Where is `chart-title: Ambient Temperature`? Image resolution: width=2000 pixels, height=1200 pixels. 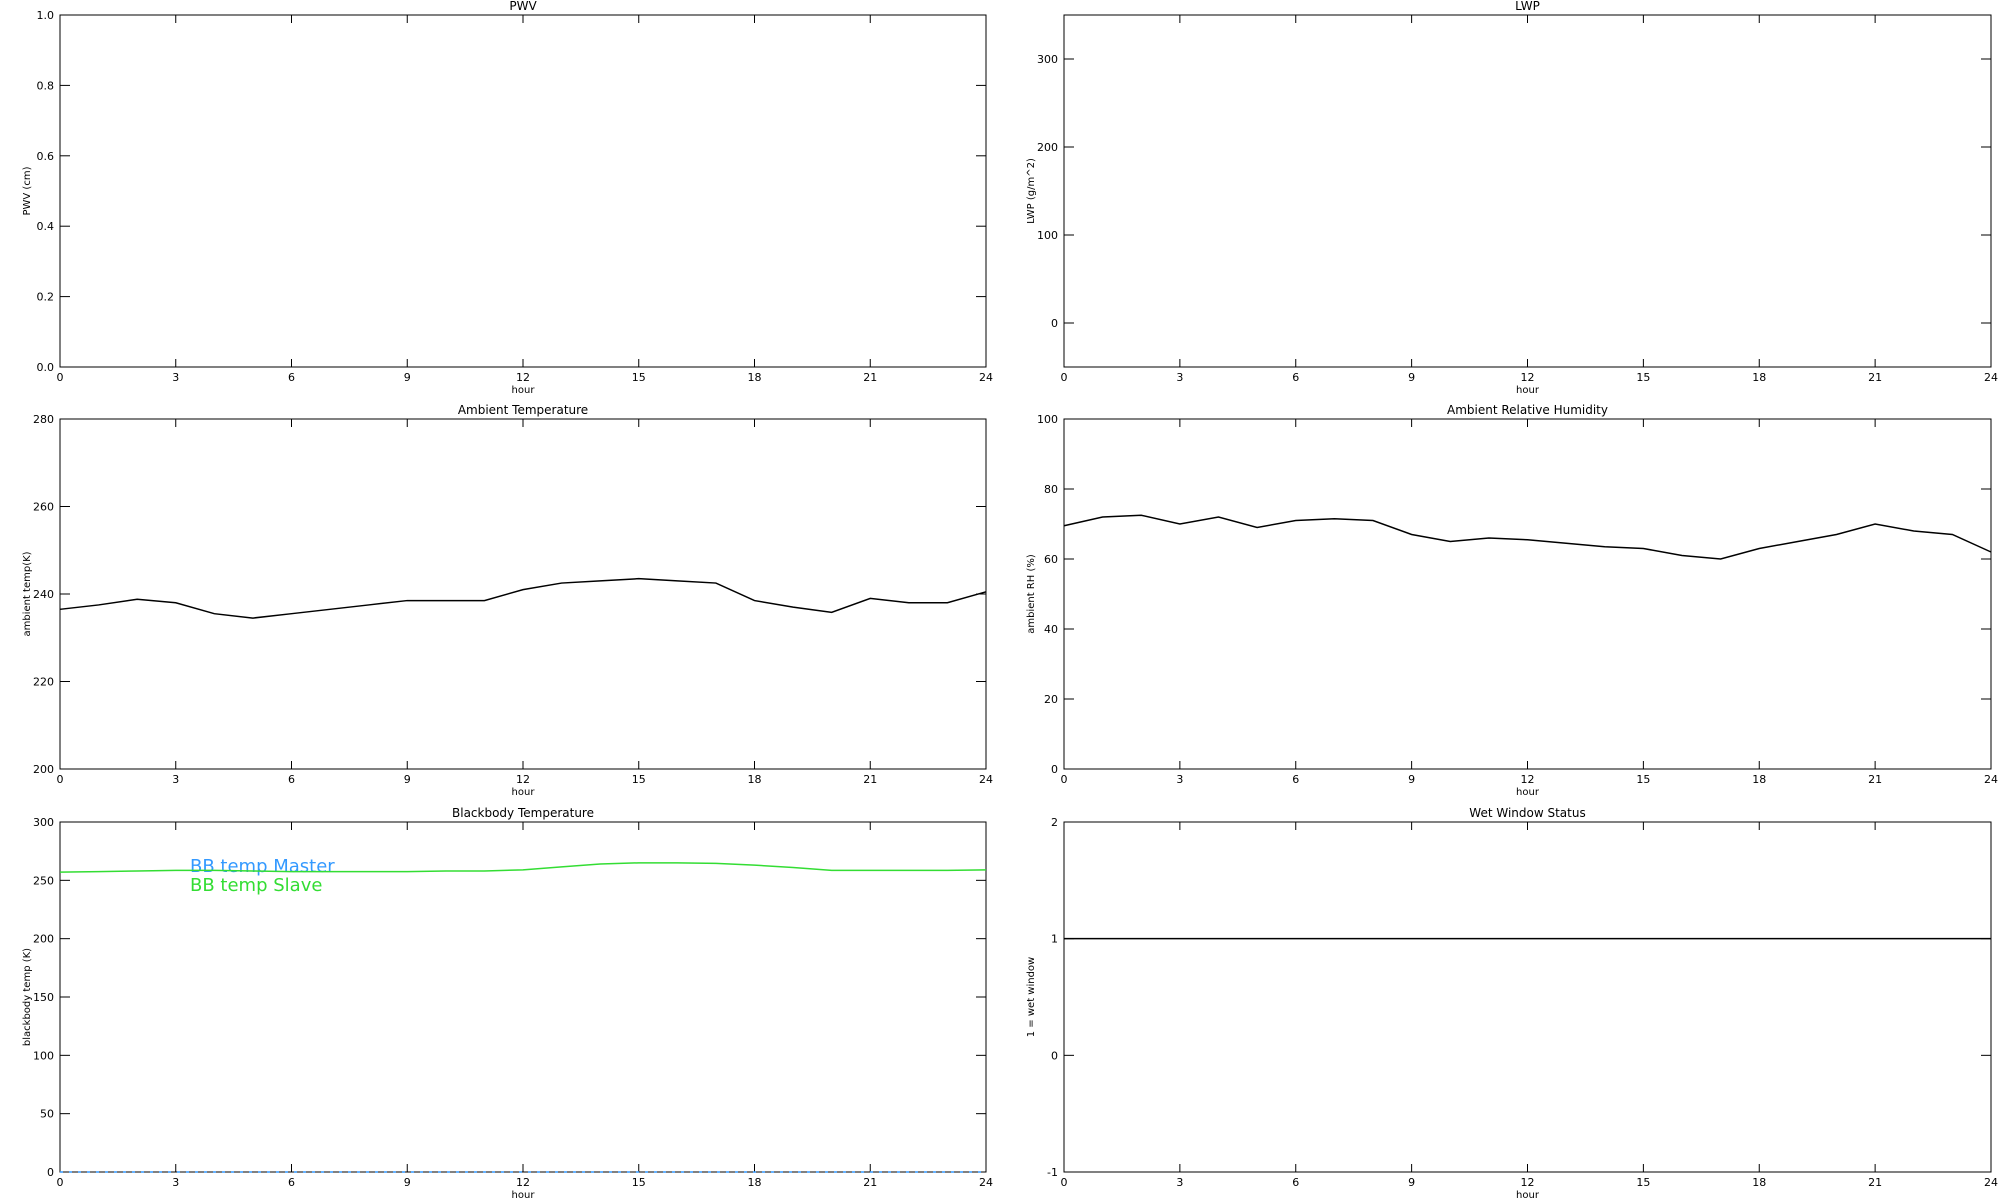
chart-title: Ambient Temperature is located at coordinates (523, 410).